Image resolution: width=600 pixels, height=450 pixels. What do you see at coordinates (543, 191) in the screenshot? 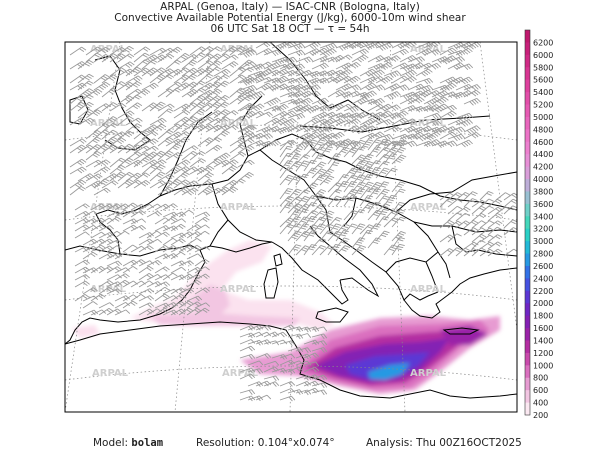
I see `colorbar-label: 3800` at bounding box center [543, 191].